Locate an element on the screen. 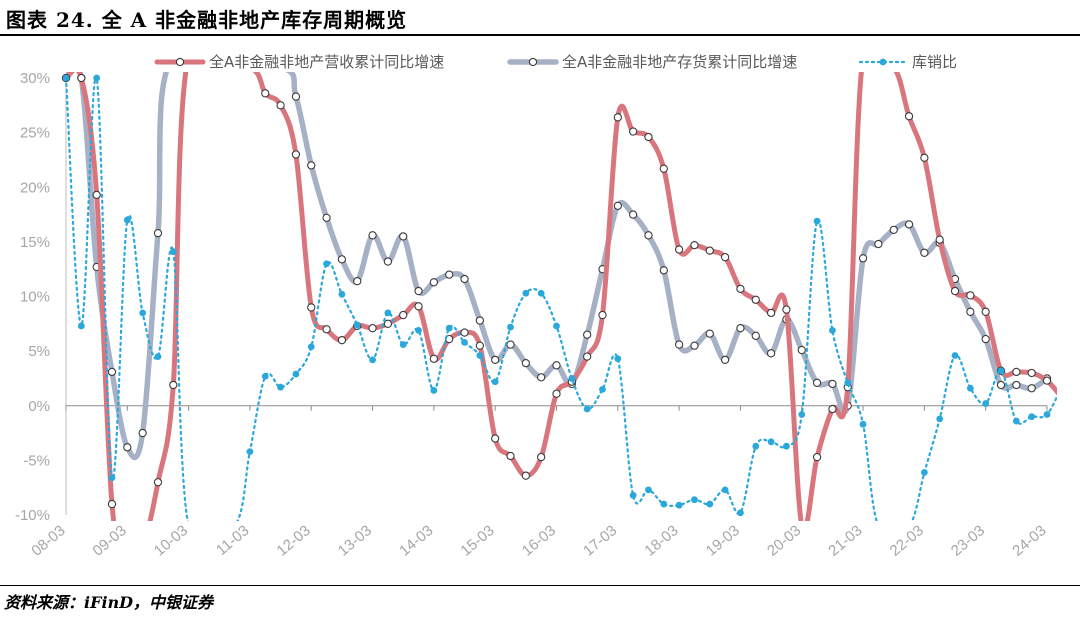 The image size is (1080, 617). legend-marker-ratio is located at coordinates (883, 62).